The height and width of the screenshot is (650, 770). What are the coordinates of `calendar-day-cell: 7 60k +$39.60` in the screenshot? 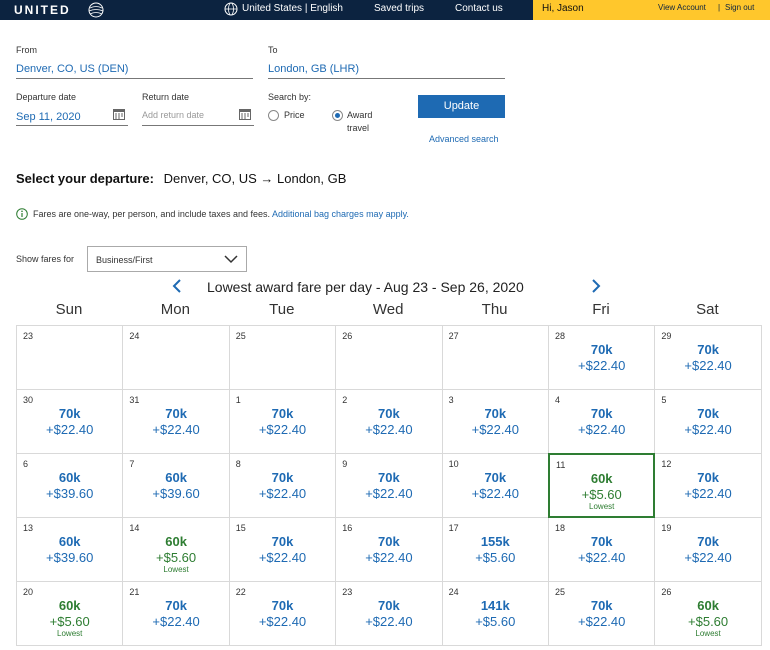 It's located at (176, 485).